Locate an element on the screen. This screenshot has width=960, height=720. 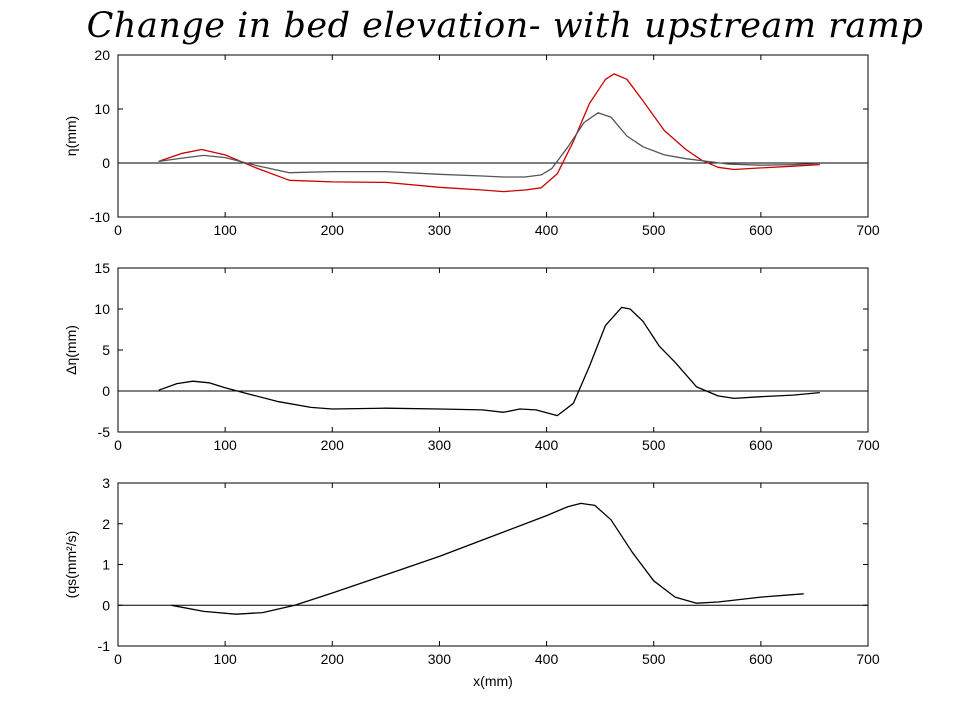
y-tick-label: 1 is located at coordinates (106, 565).